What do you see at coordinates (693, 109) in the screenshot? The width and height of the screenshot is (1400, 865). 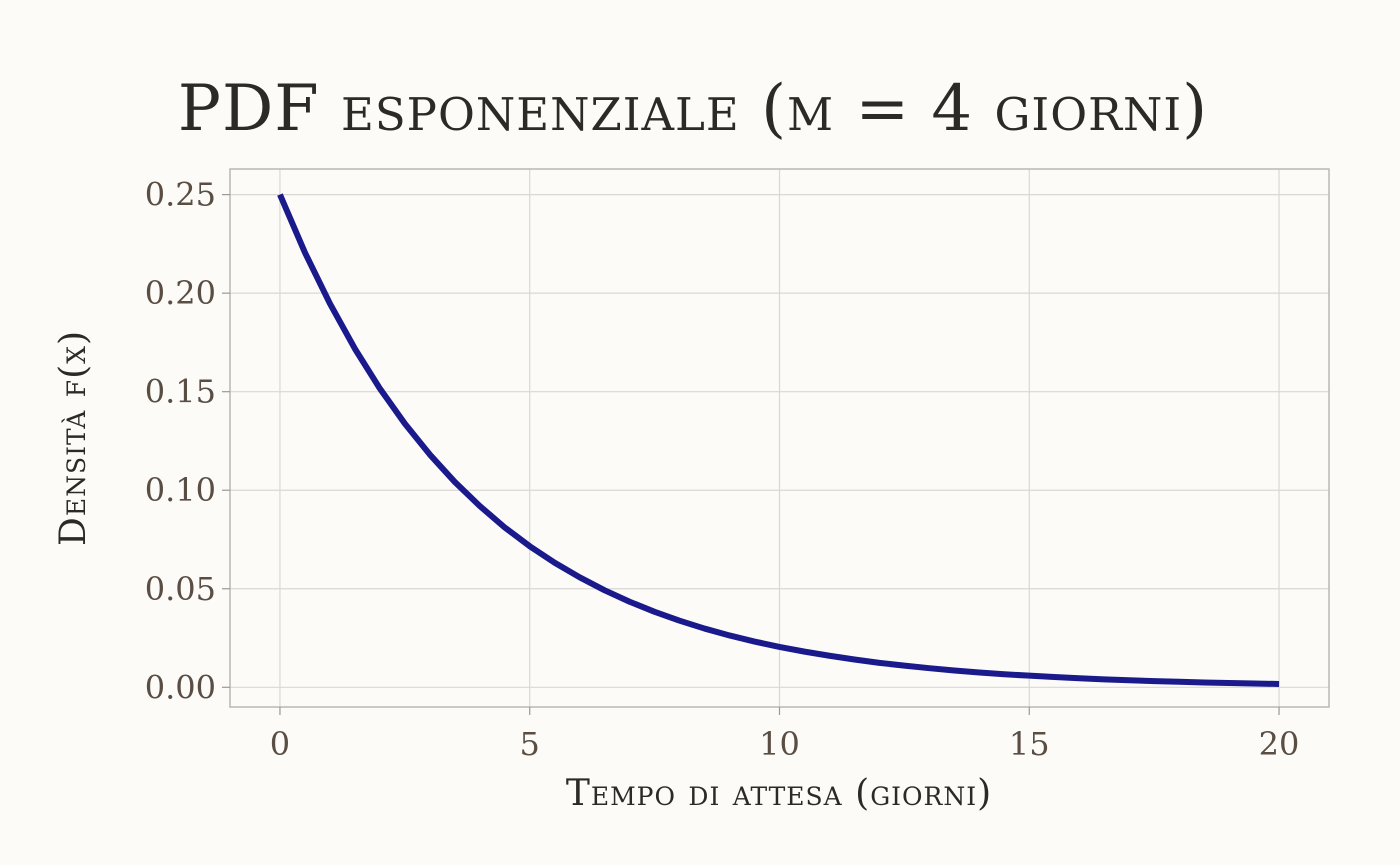 I see `chart-title: PDF esponenziale (μ = 4 giorni)` at bounding box center [693, 109].